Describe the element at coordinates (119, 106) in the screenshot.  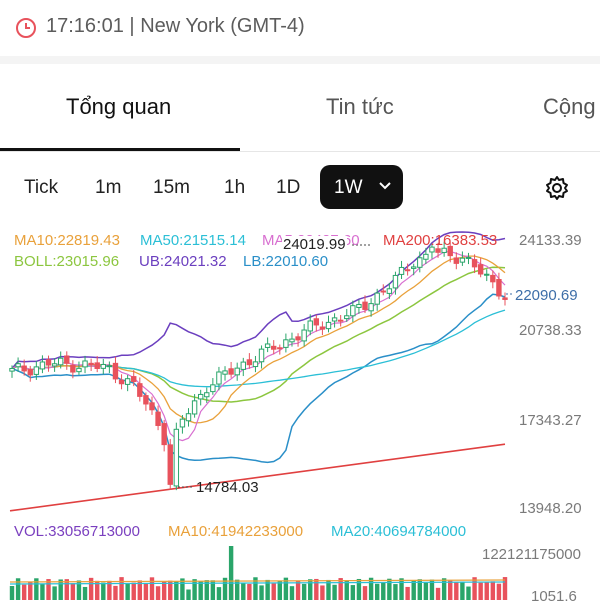
I see `tab-overview: Tổng quan` at that location.